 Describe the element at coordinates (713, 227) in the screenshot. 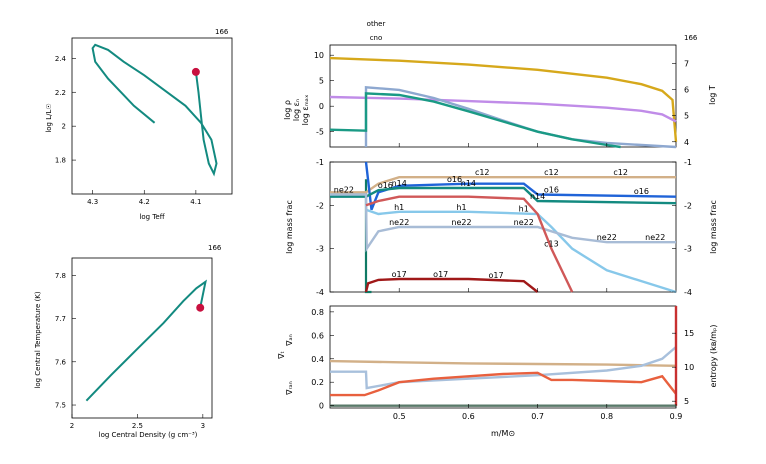

I see `mid-ylabel-right: log mass frac` at that location.